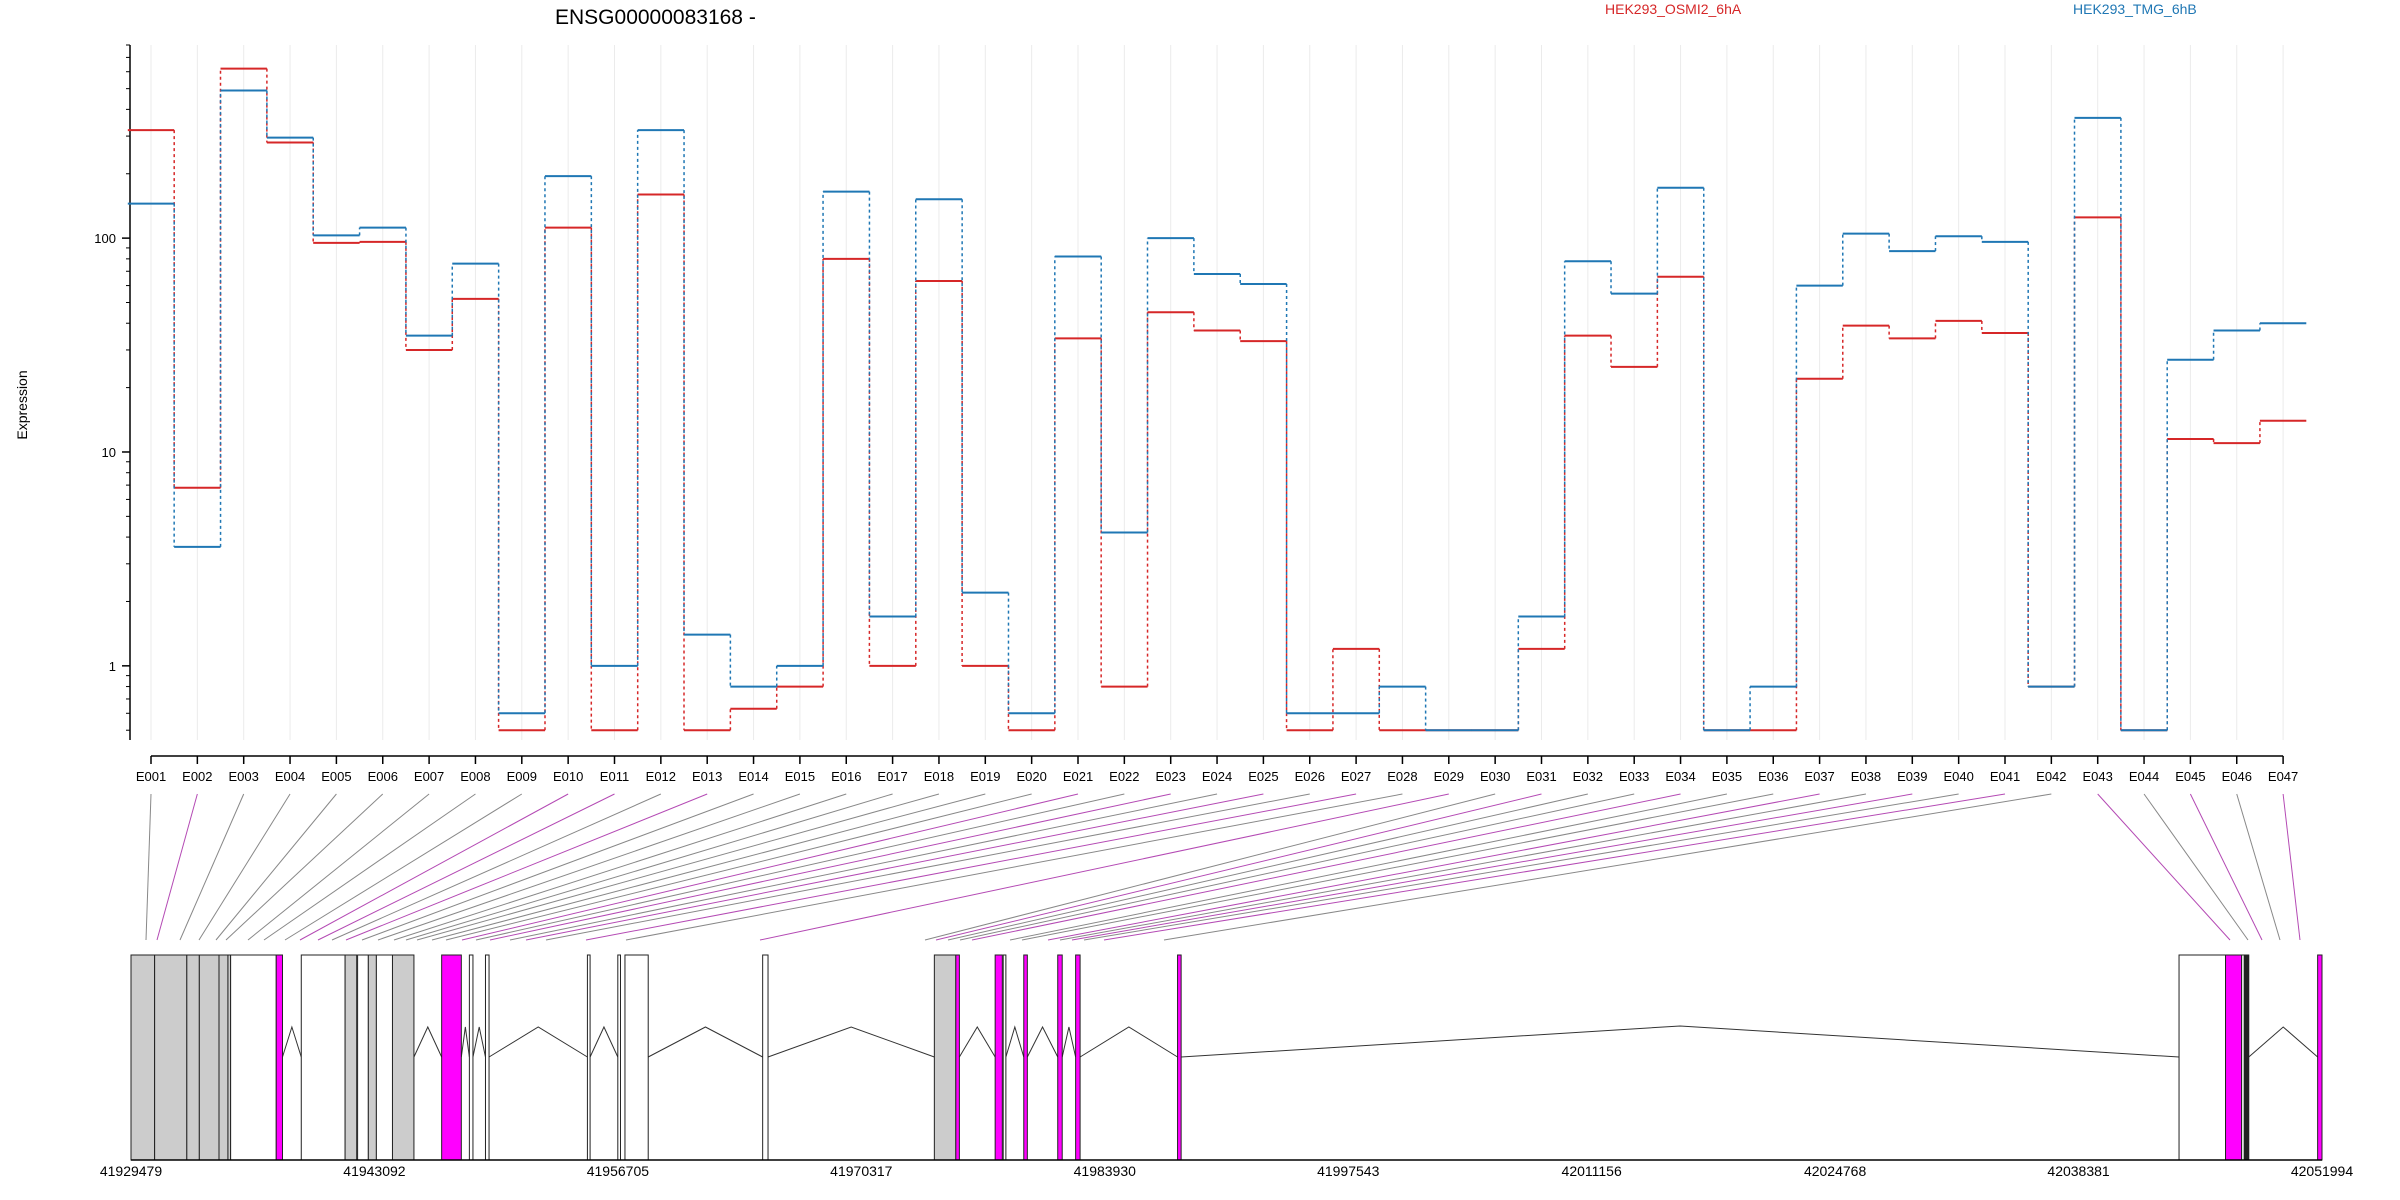 This screenshot has height=1200, width=2400. Describe the element at coordinates (2144, 776) in the screenshot. I see `x-tick-label: E044` at that location.